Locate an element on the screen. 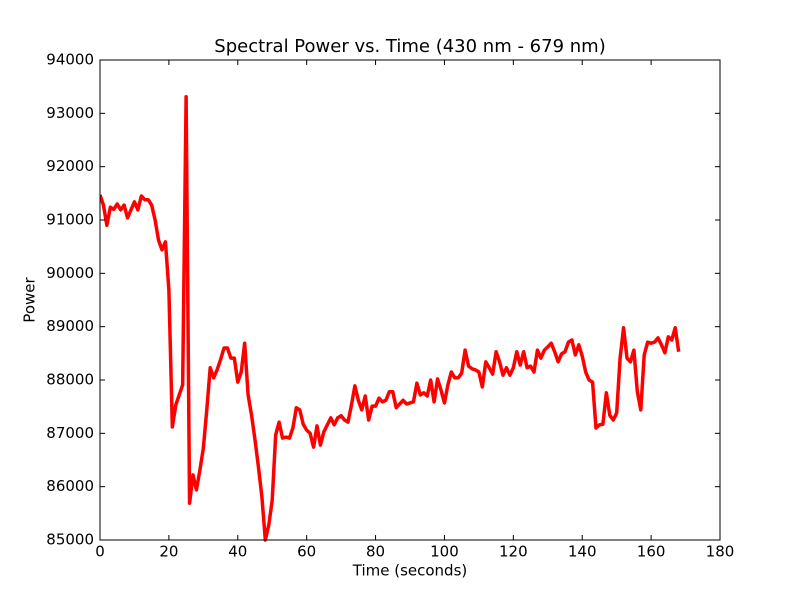  y-tick-label: 94000 is located at coordinates (70, 60).